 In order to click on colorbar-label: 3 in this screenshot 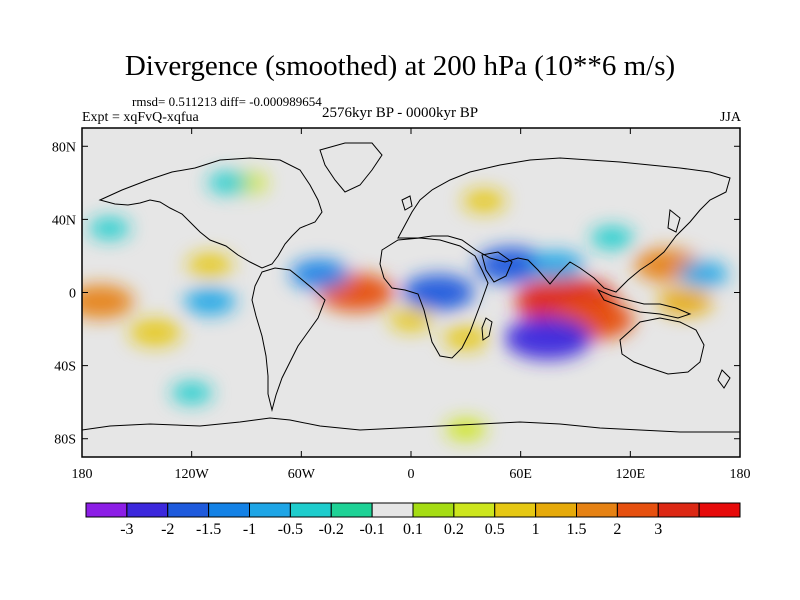, I will do `click(658, 529)`.